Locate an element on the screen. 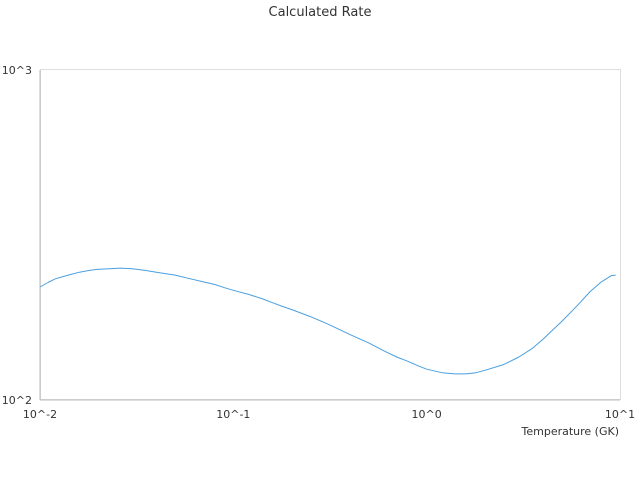 This screenshot has width=640, height=480. y-tick-label: 10^2 is located at coordinates (17, 400).